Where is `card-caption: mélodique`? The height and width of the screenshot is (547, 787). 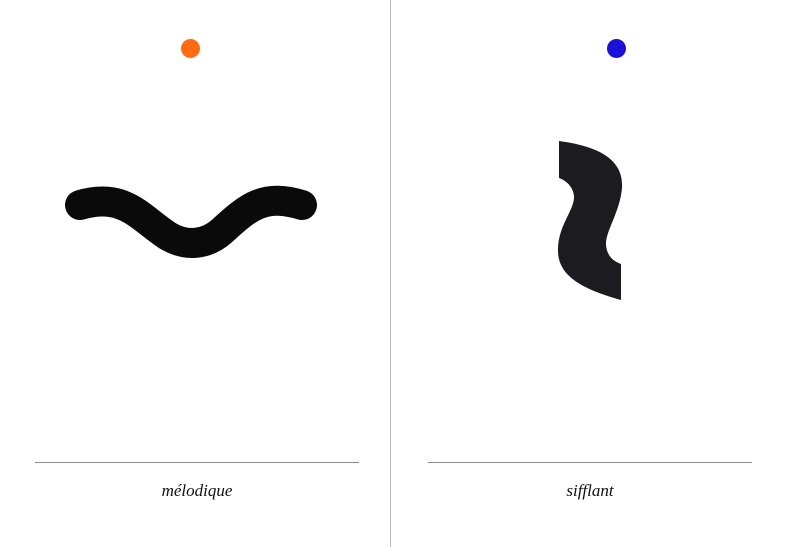
card-caption: mélodique is located at coordinates (197, 490).